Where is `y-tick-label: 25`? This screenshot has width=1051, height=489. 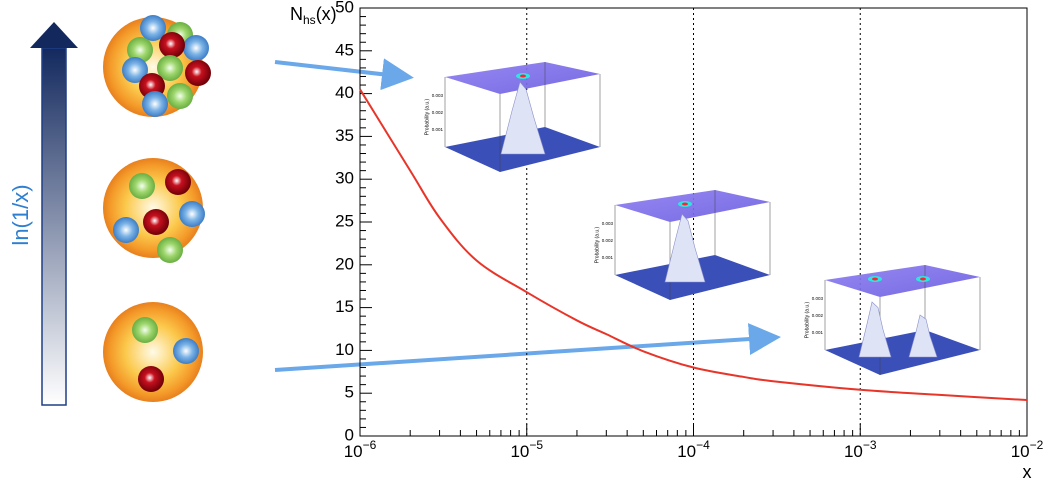 y-tick-label: 25 is located at coordinates (344, 220).